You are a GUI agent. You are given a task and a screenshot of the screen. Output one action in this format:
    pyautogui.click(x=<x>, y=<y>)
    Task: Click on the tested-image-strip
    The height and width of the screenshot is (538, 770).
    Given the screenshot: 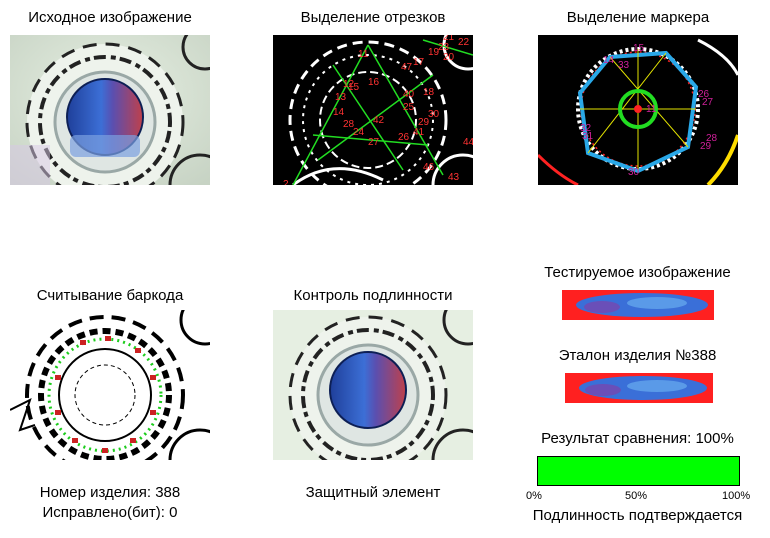 What is the action you would take?
    pyautogui.click(x=638, y=305)
    